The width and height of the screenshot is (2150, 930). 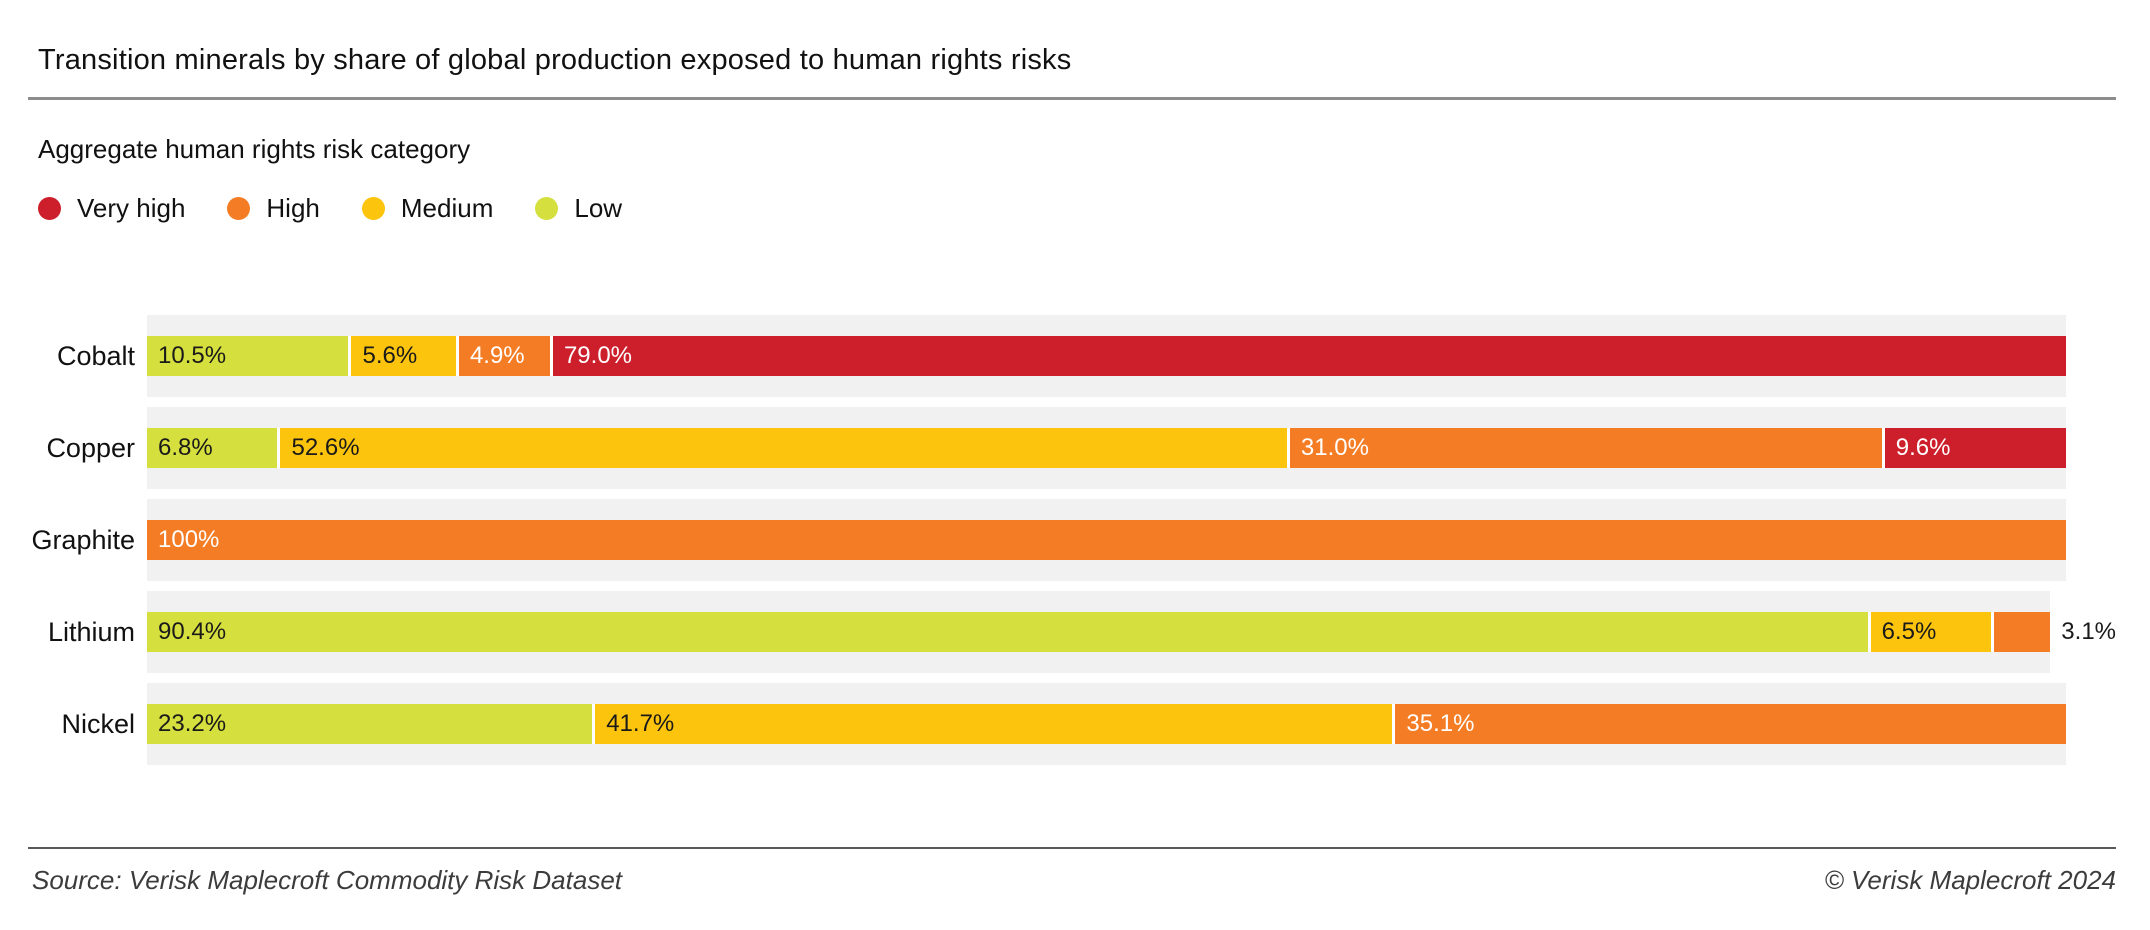 I want to click on segment-value-label: 23.2%, so click(x=192, y=723).